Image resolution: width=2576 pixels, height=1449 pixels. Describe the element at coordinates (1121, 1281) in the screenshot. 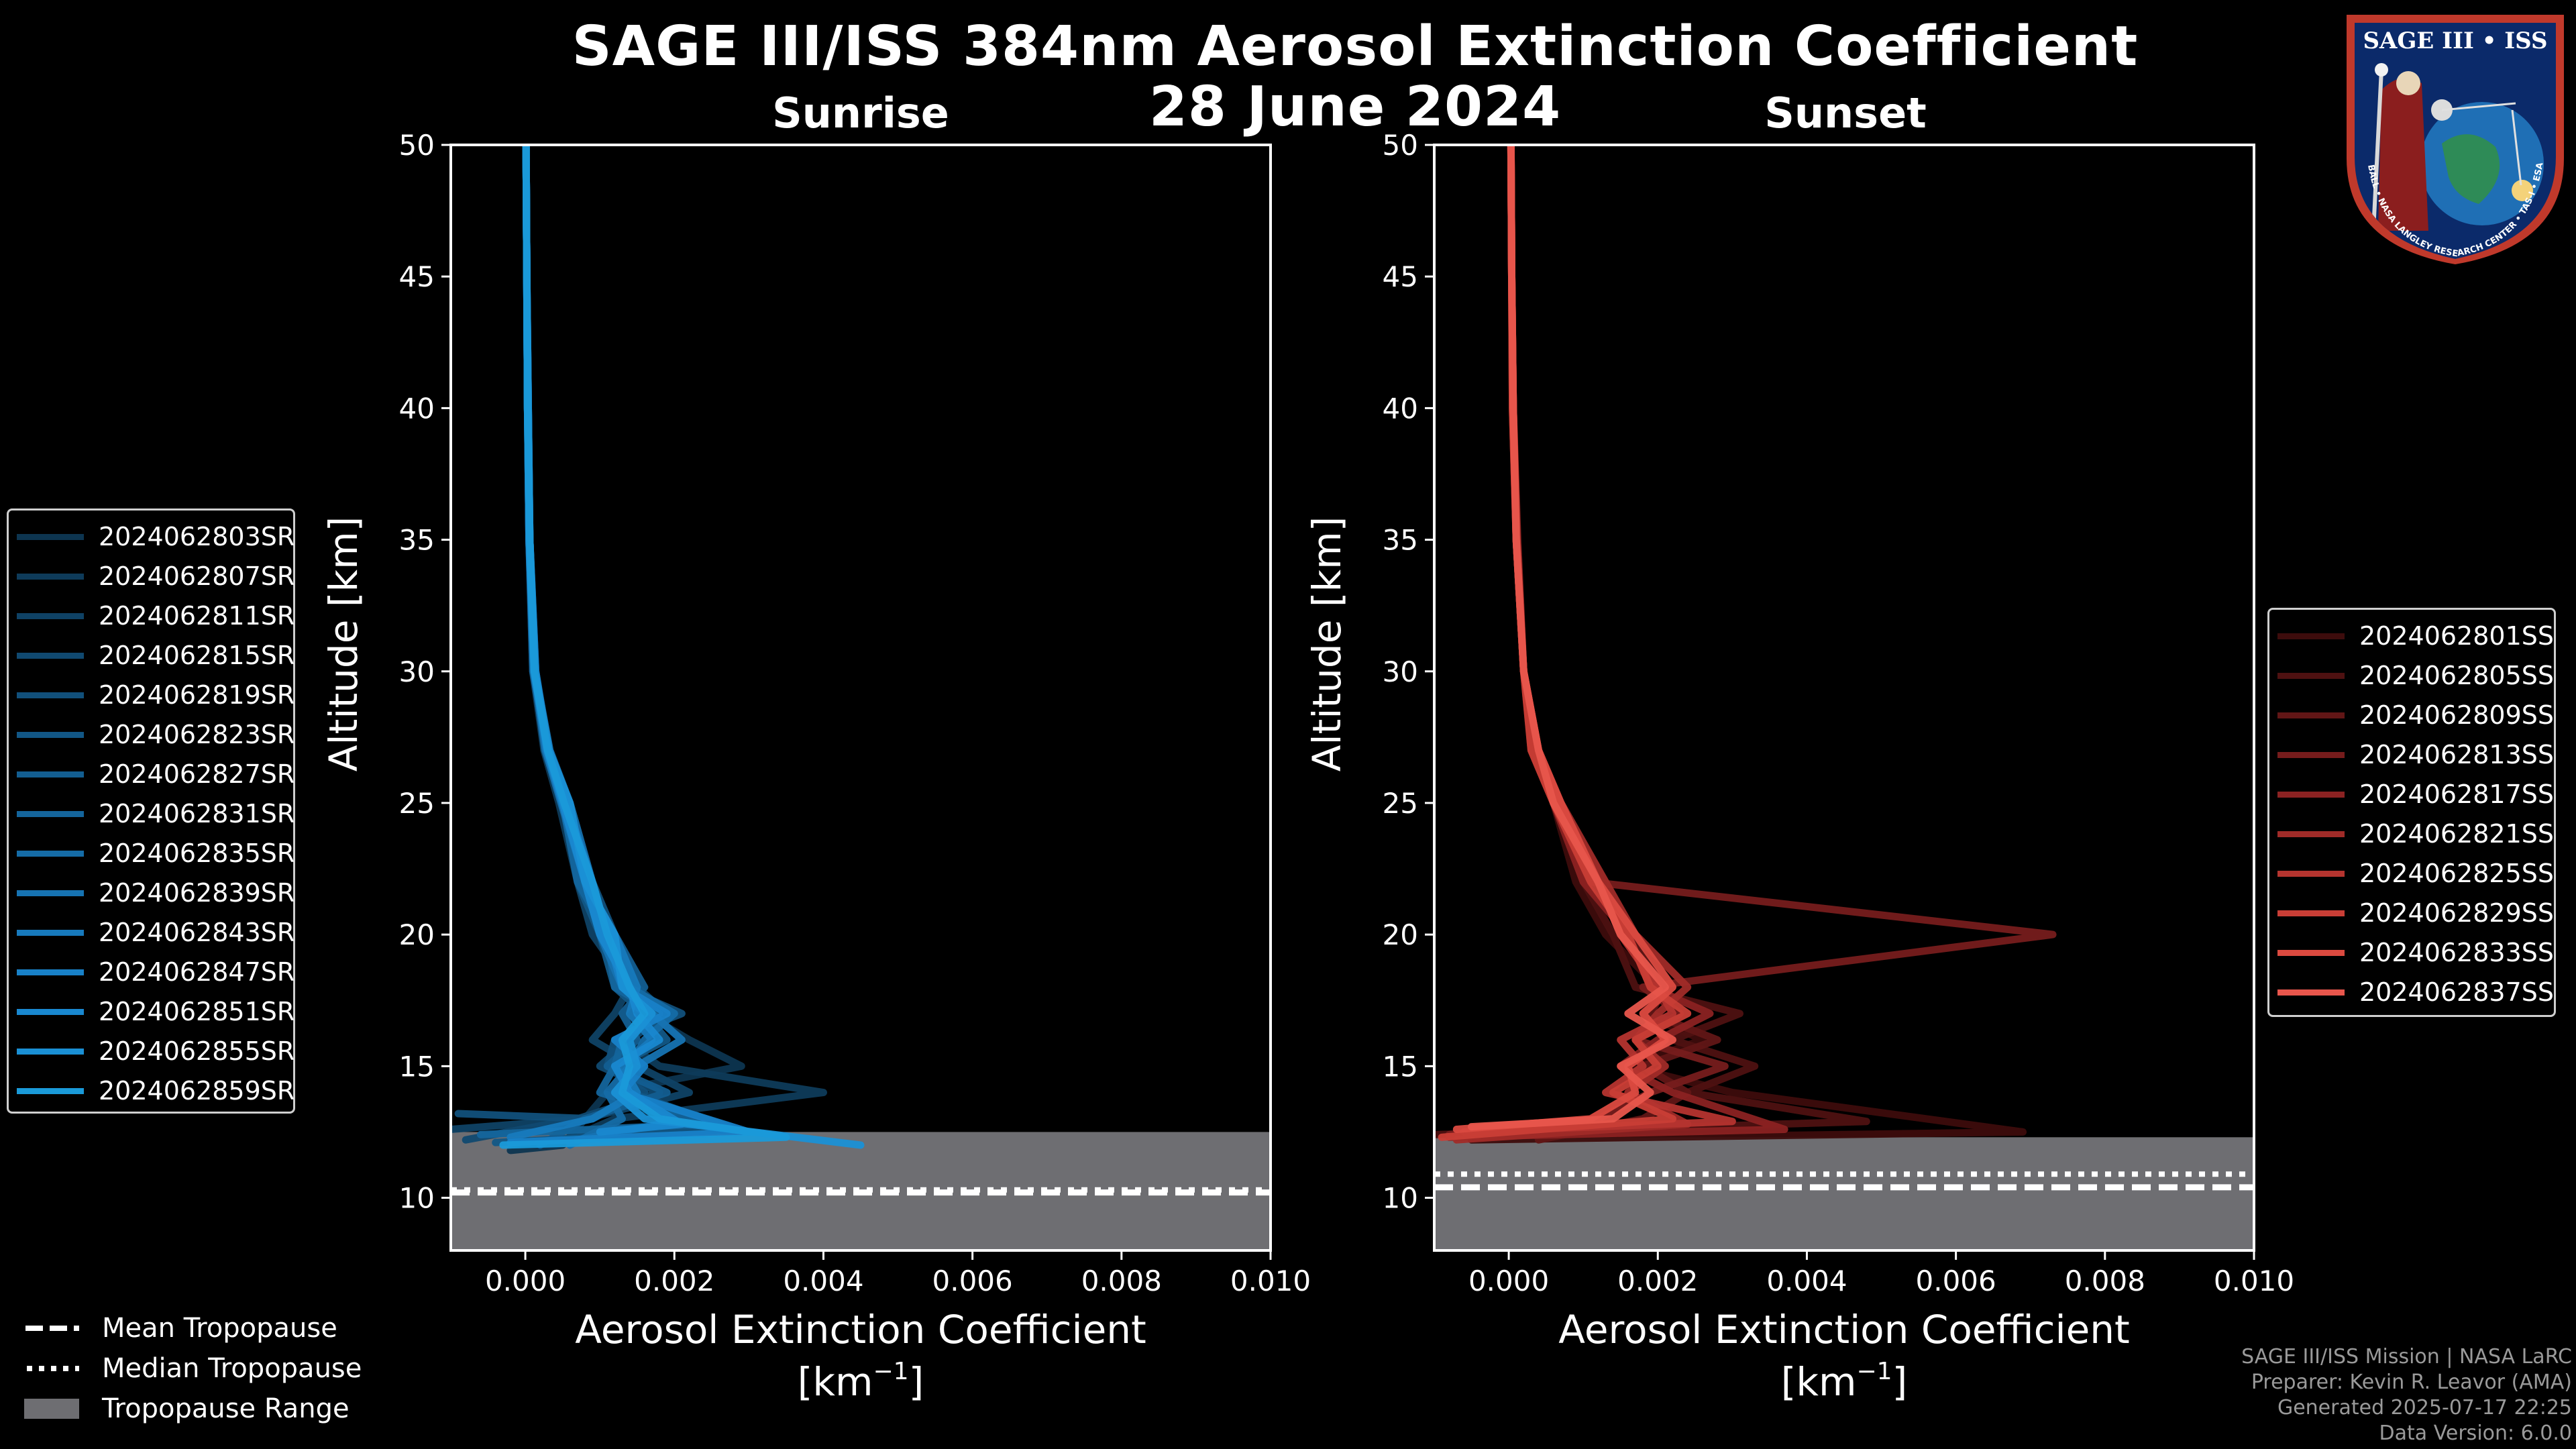

I see `sunrise-xtick-label: 0.008` at that location.